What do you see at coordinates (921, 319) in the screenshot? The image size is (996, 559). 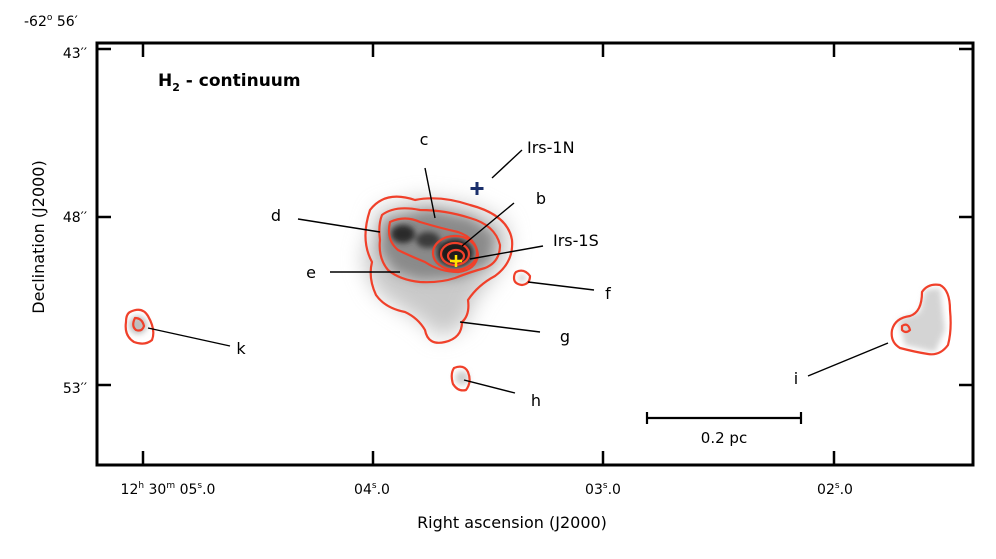 I see `contour-i` at bounding box center [921, 319].